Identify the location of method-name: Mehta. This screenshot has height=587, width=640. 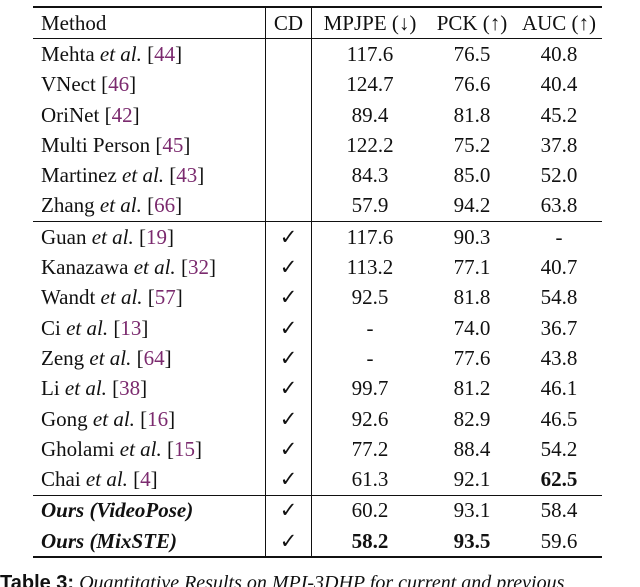
(68, 53).